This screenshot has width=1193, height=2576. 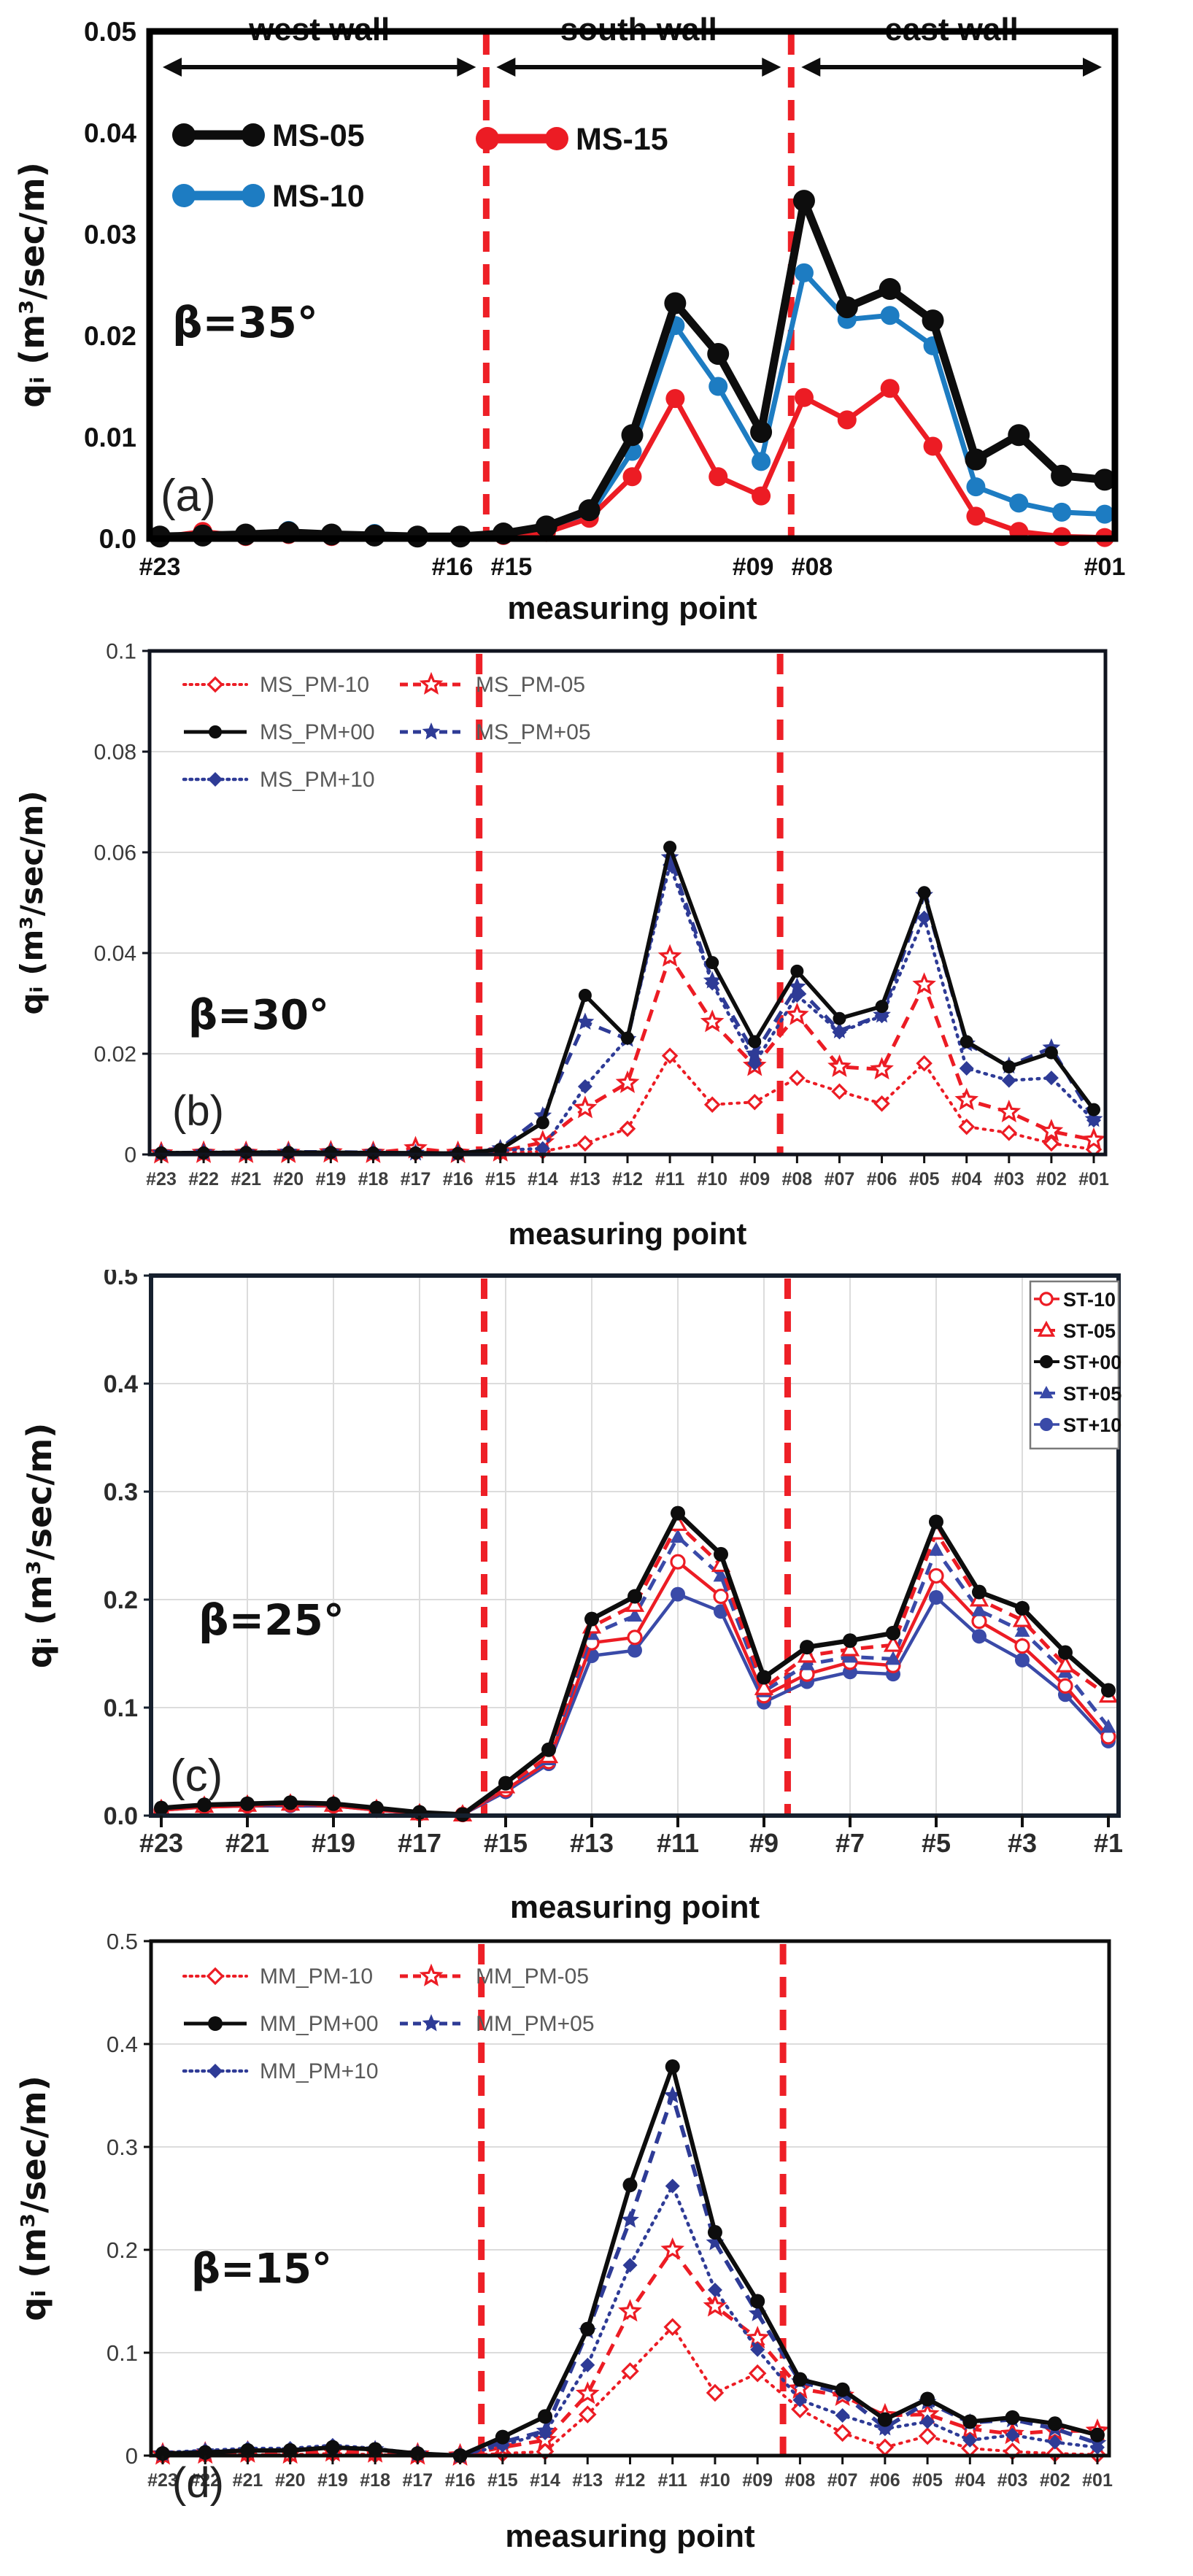 I want to click on x-tick-label-n12: #12, so click(x=630, y=2480).